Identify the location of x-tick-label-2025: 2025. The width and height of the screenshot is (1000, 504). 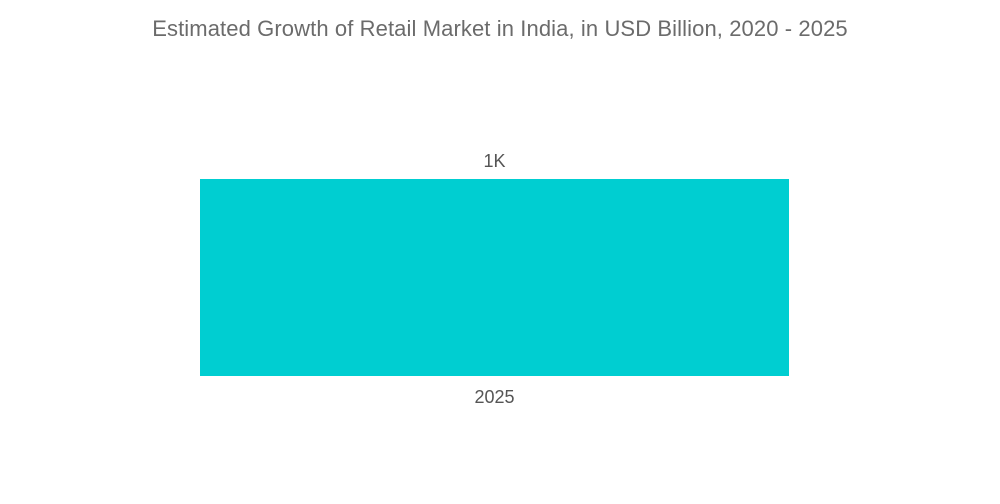
(494, 397).